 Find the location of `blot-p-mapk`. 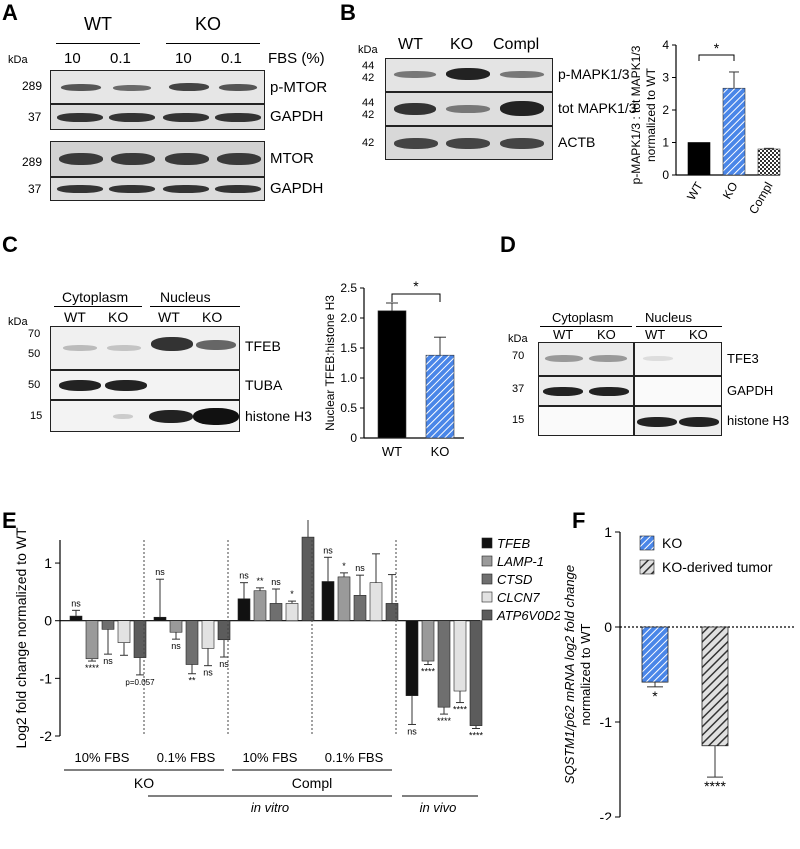

blot-p-mapk is located at coordinates (469, 75).